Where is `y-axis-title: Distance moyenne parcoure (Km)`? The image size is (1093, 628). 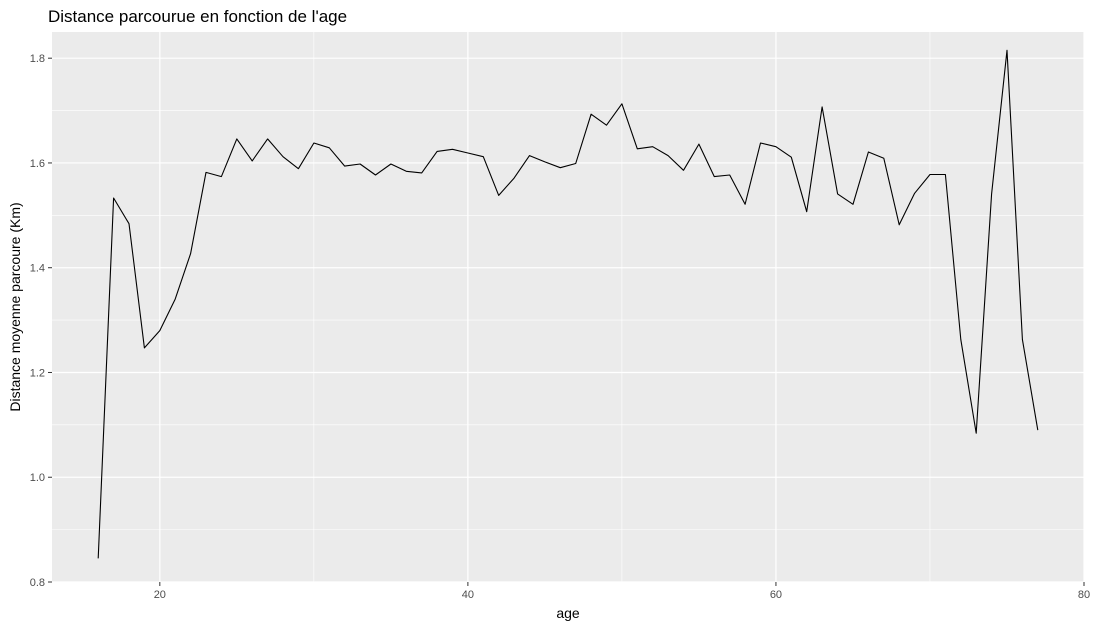 y-axis-title: Distance moyenne parcoure (Km) is located at coordinates (15, 306).